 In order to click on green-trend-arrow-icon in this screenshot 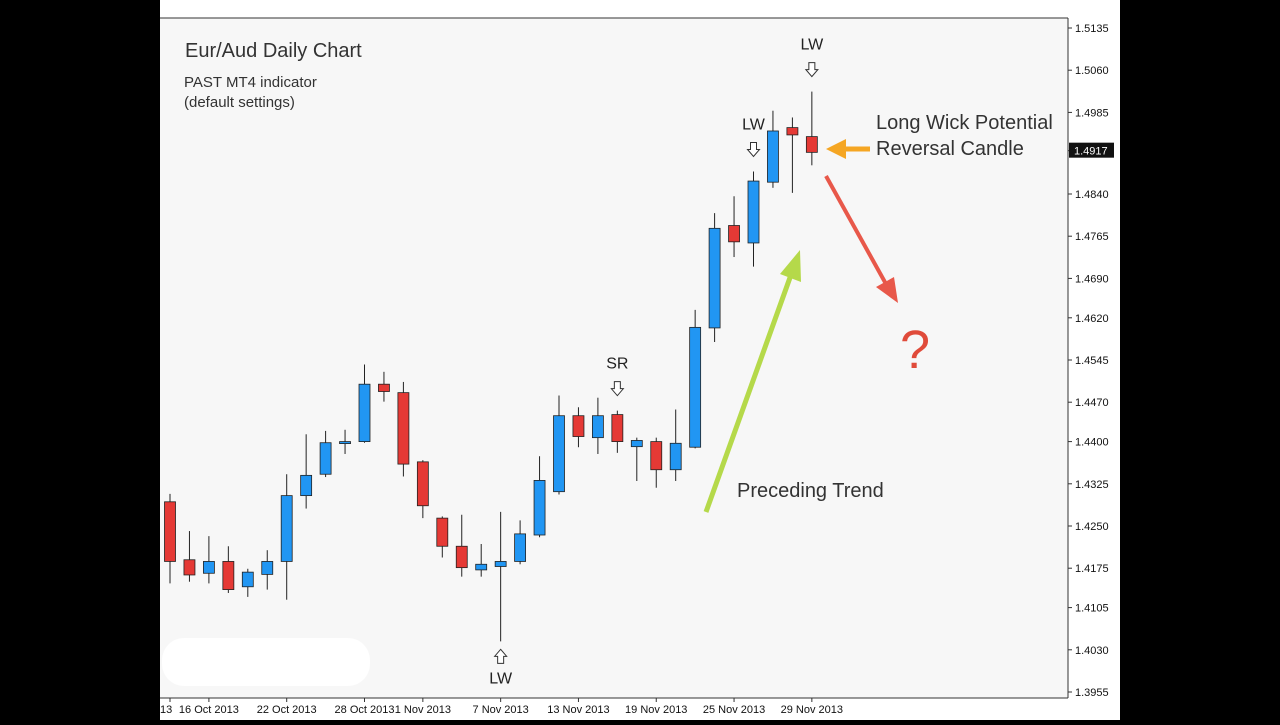, I will do `click(752, 381)`.